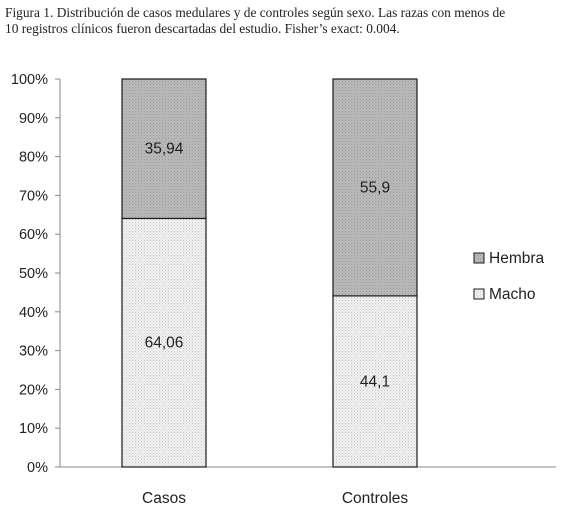 This screenshot has height=520, width=578. Describe the element at coordinates (33, 429) in the screenshot. I see `y-tick-label: 10%` at that location.